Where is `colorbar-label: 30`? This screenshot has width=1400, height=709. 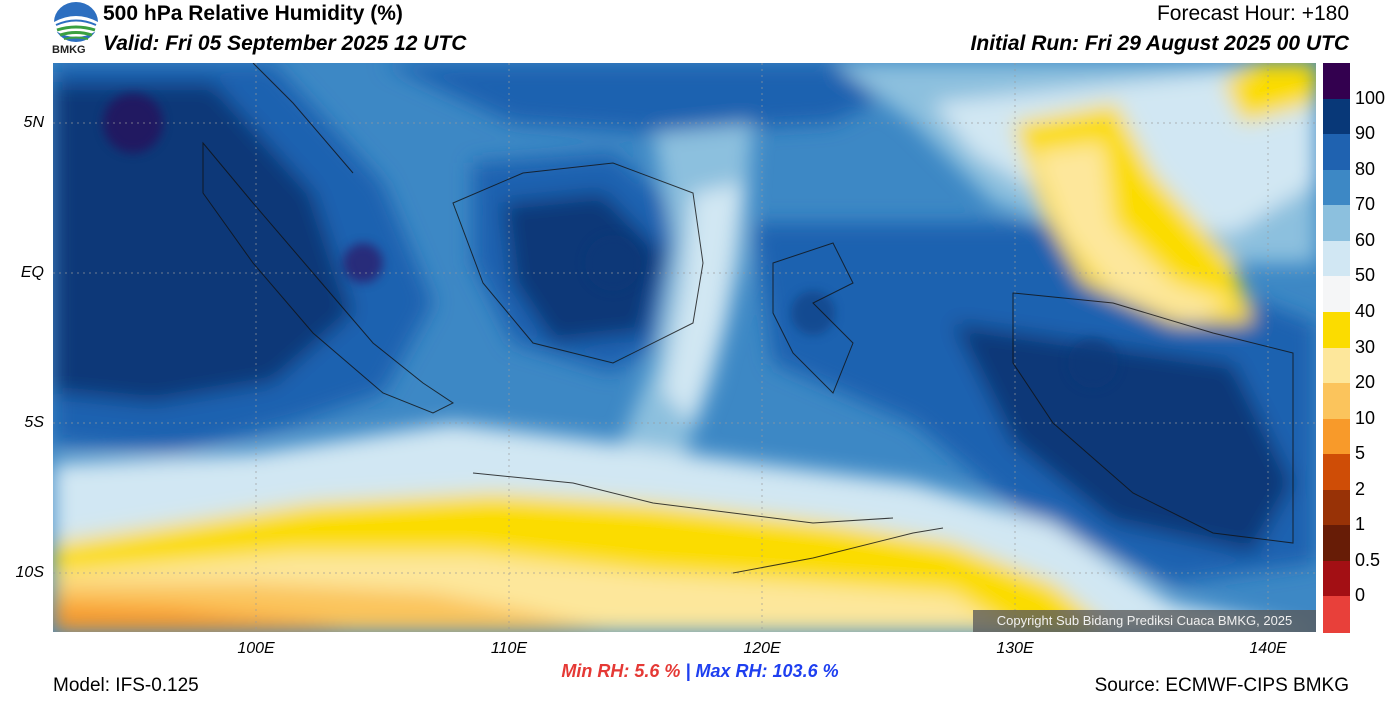
colorbar-label: 30 is located at coordinates (1365, 346).